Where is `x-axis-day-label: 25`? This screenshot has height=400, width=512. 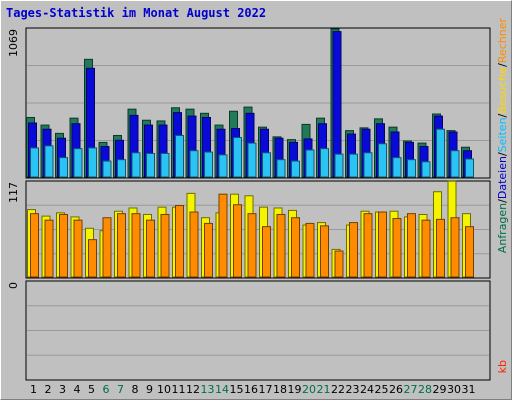
x-axis-day-label: 25 is located at coordinates (382, 389).